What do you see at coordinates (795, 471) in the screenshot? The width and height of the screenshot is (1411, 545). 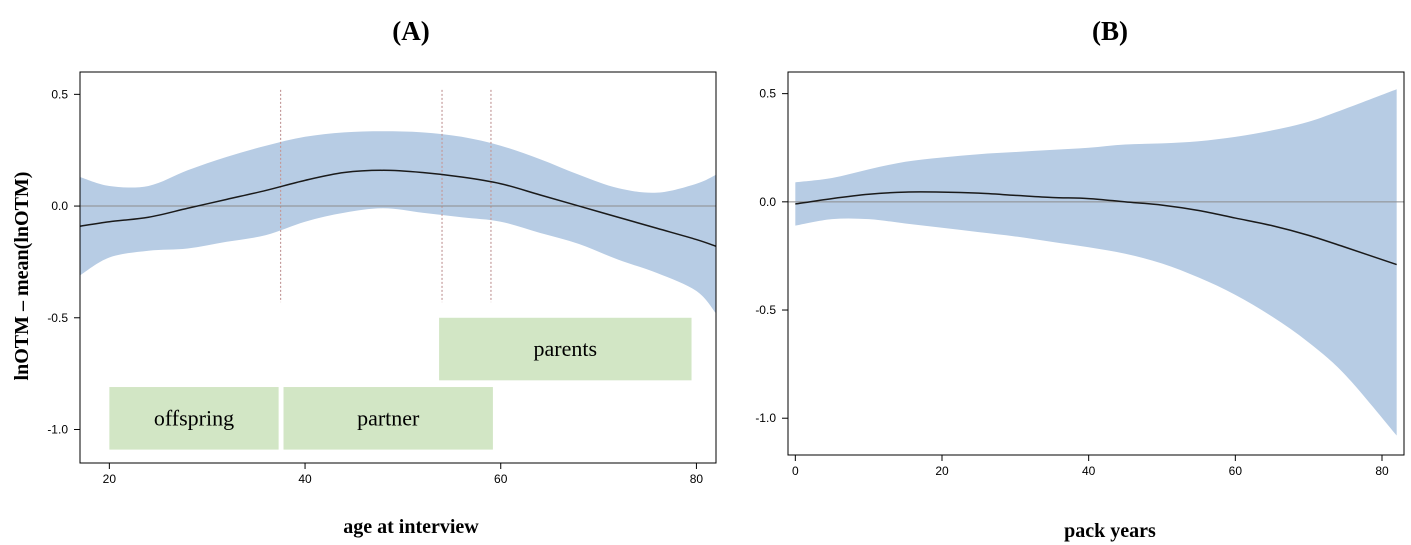 I see `x-tick-label: 0` at bounding box center [795, 471].